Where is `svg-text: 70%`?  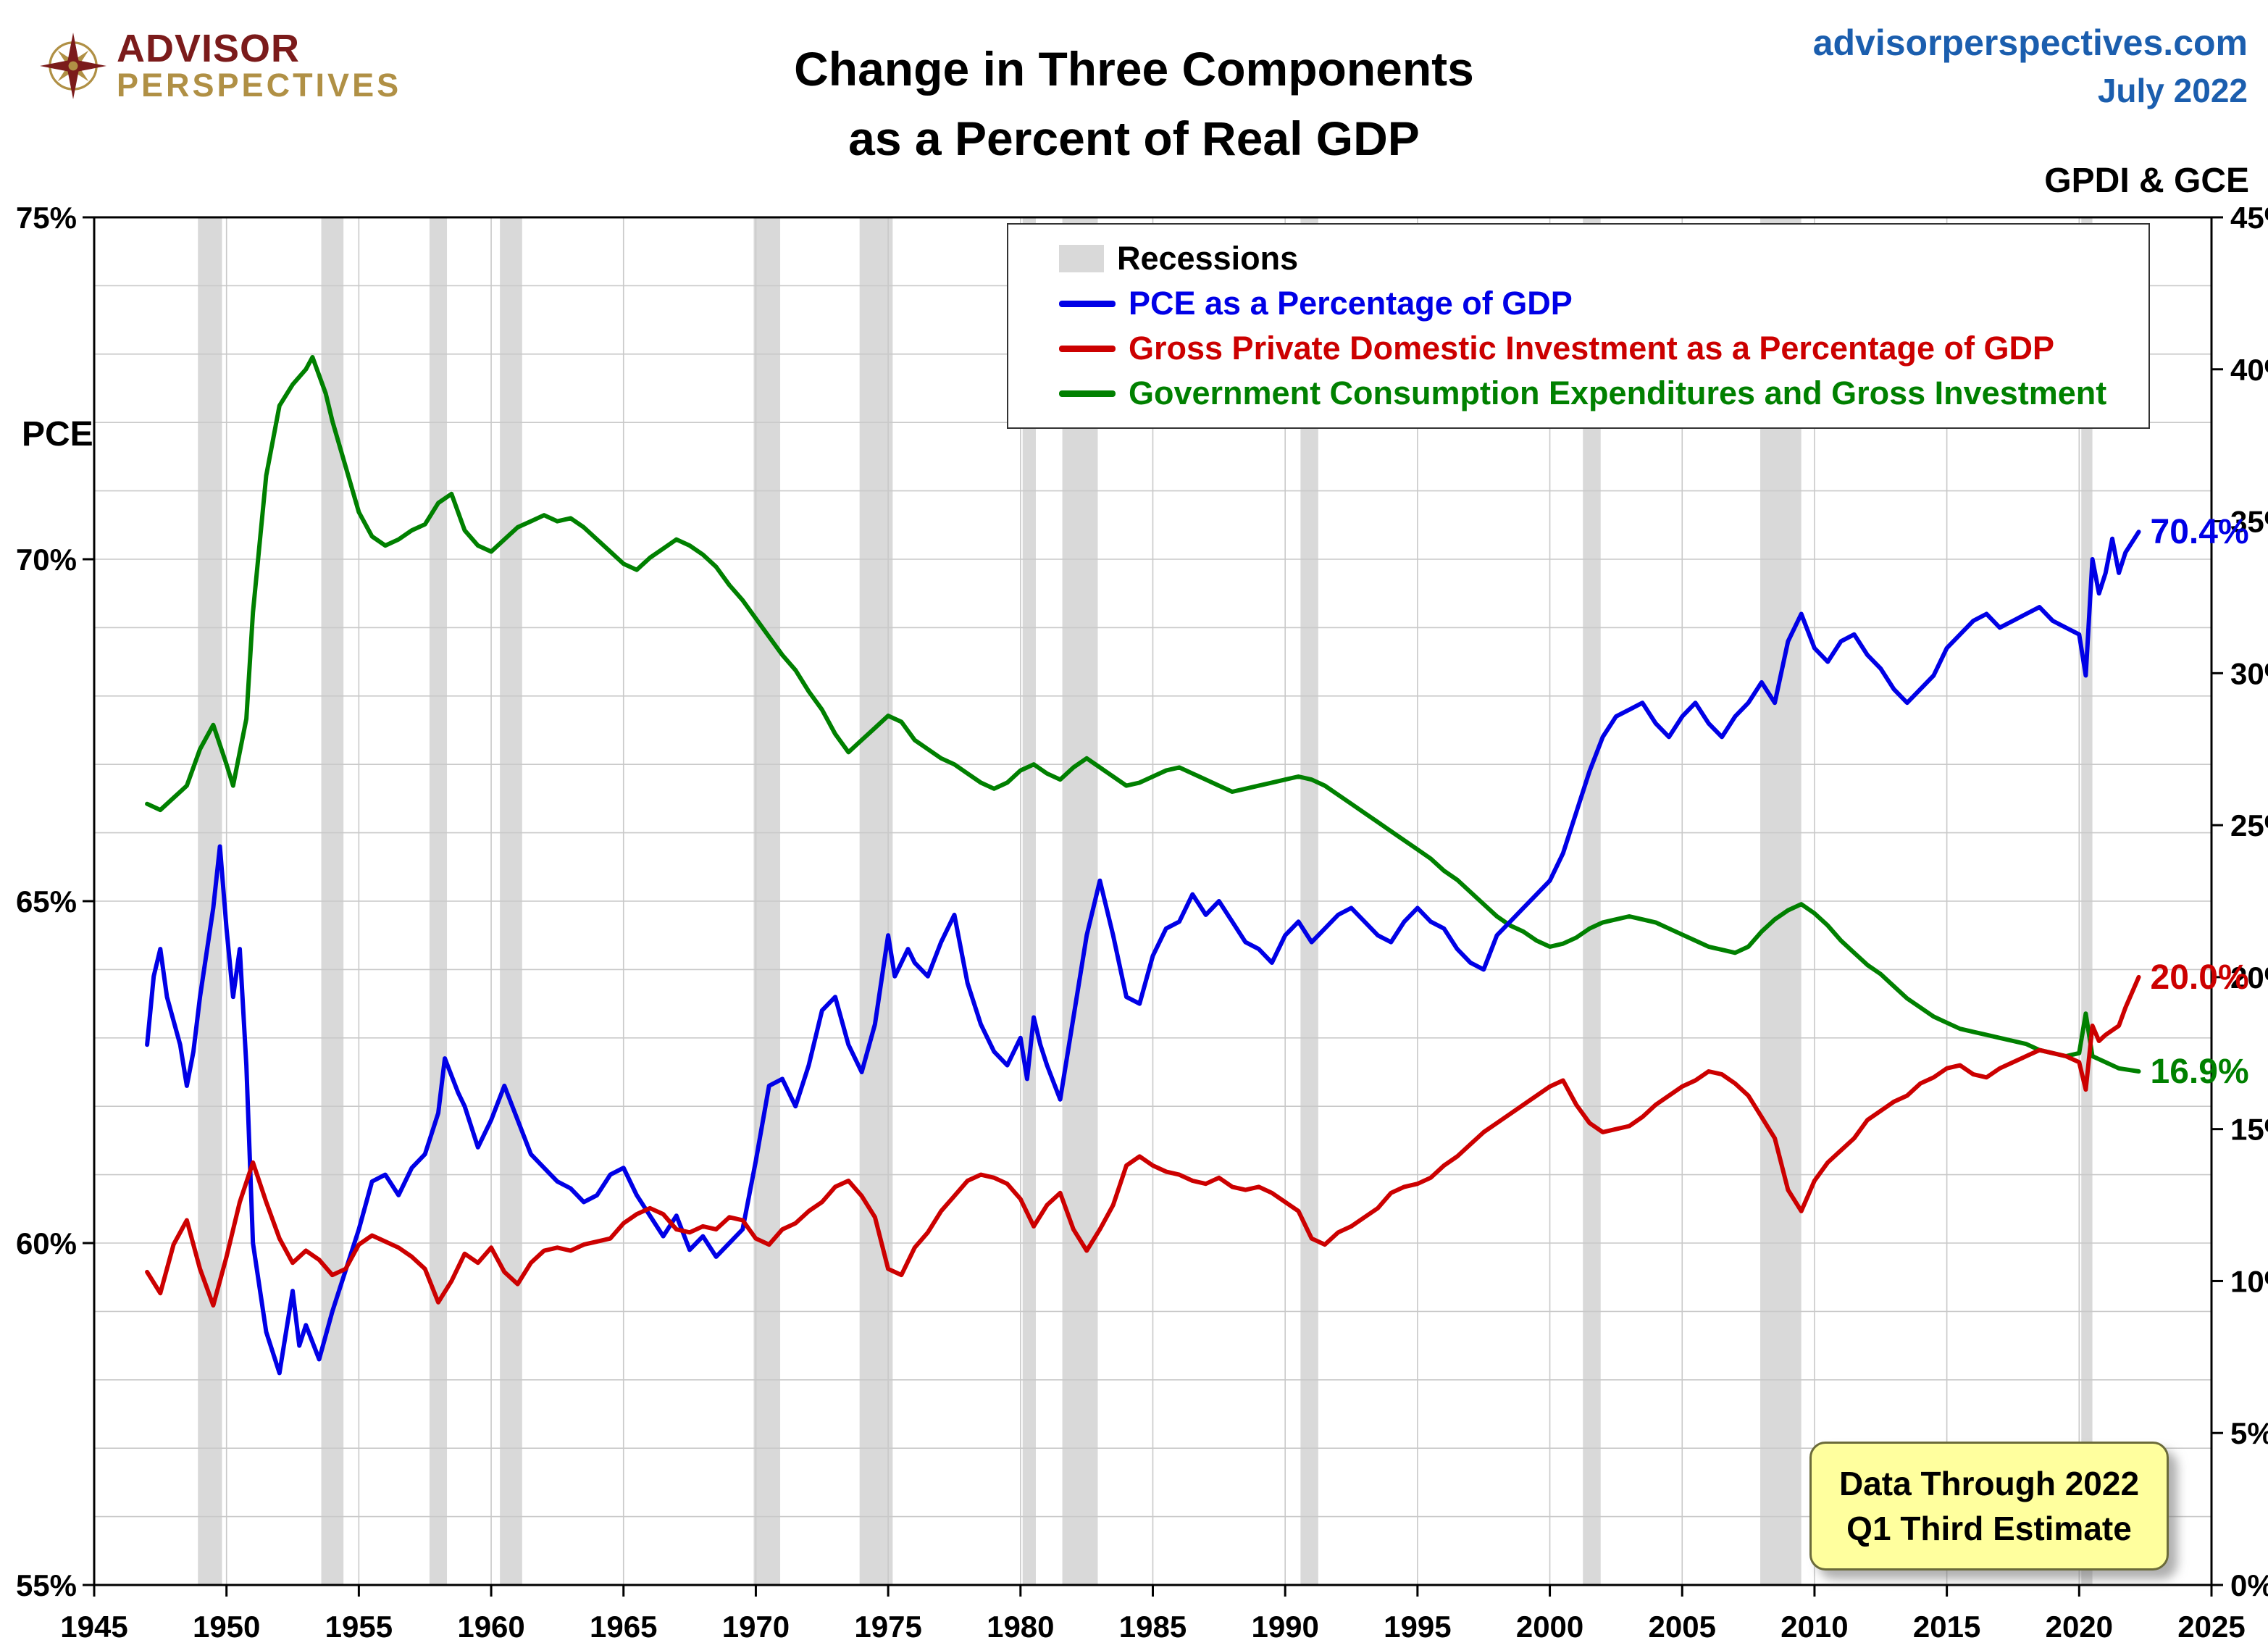
svg-text: 70% is located at coordinates (47, 560).